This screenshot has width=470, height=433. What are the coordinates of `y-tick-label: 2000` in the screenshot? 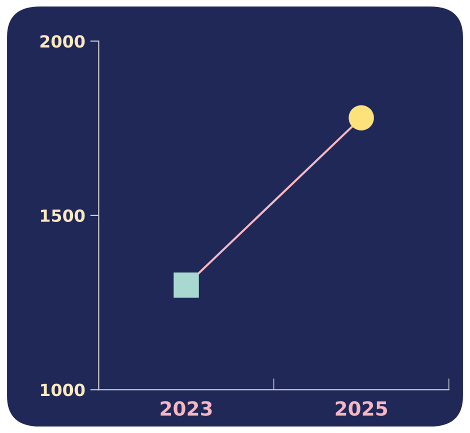 It's located at (62, 41).